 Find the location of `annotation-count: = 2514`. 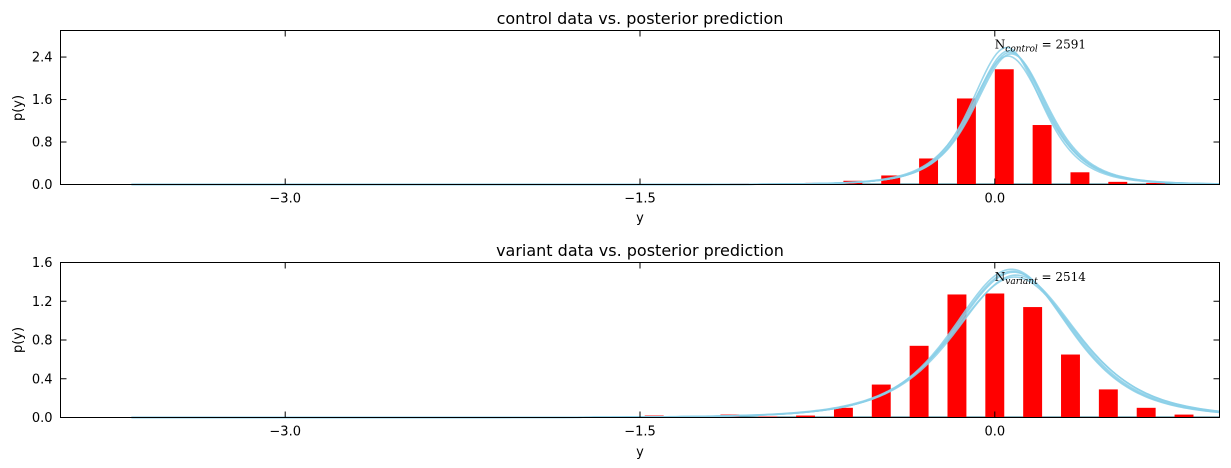

annotation-count: = 2514 is located at coordinates (1062, 277).